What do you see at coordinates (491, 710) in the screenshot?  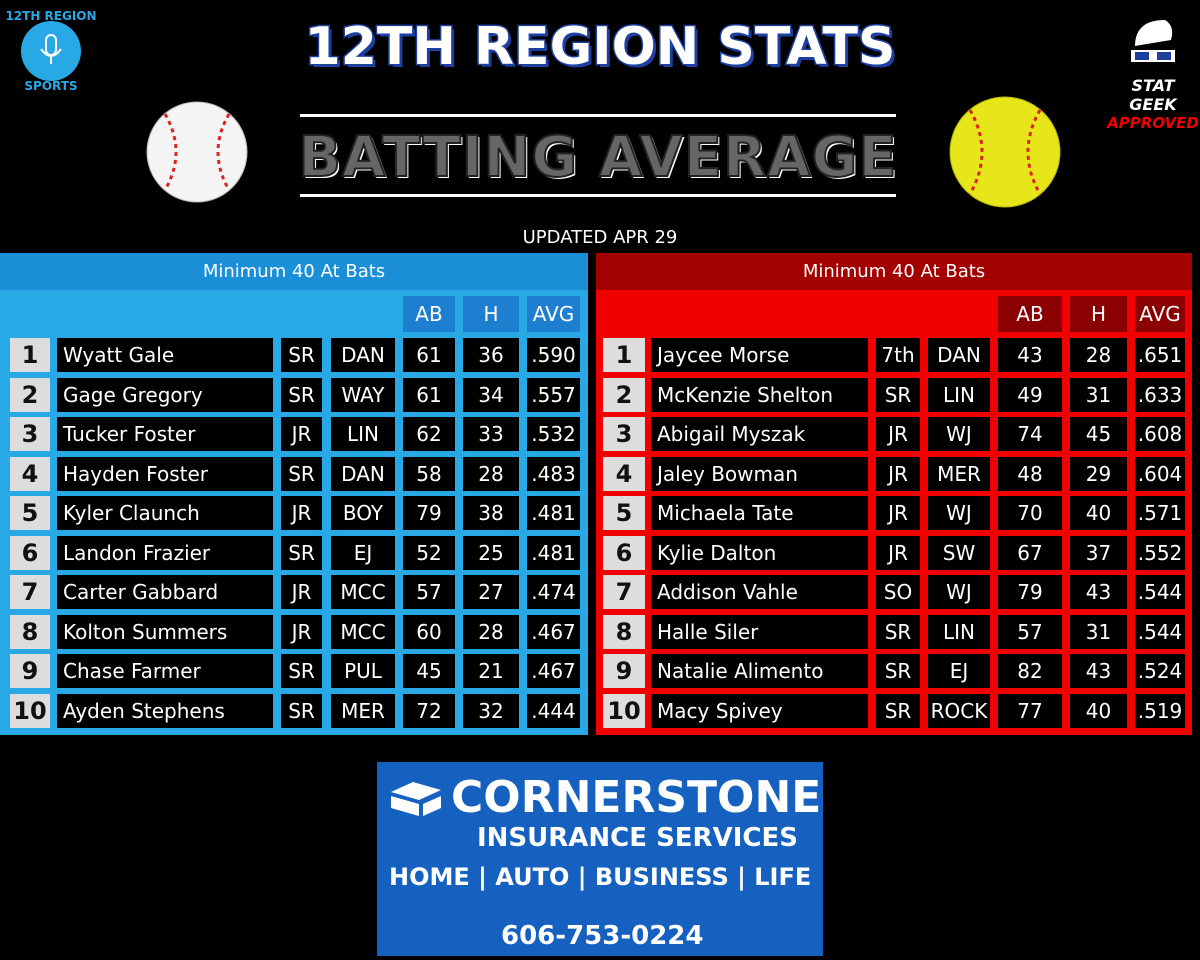 I see `hits: 32` at bounding box center [491, 710].